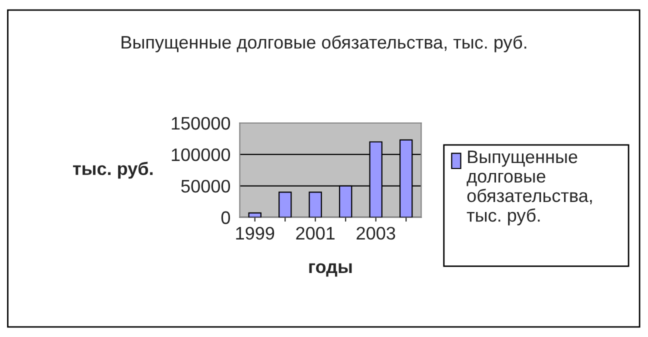  What do you see at coordinates (330, 270) in the screenshot?
I see `x-axis-title: годы` at bounding box center [330, 270].